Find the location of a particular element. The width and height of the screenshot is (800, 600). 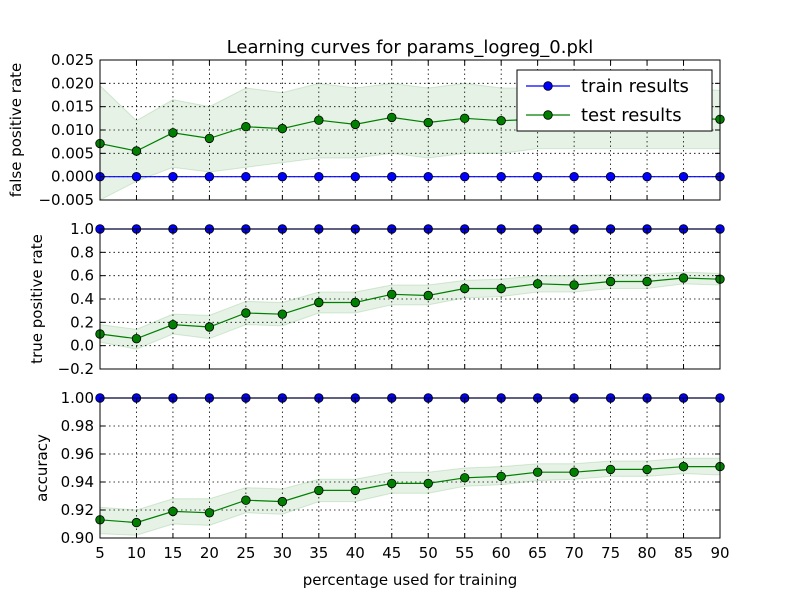

x-axis-label: percentage used for training is located at coordinates (410, 580).